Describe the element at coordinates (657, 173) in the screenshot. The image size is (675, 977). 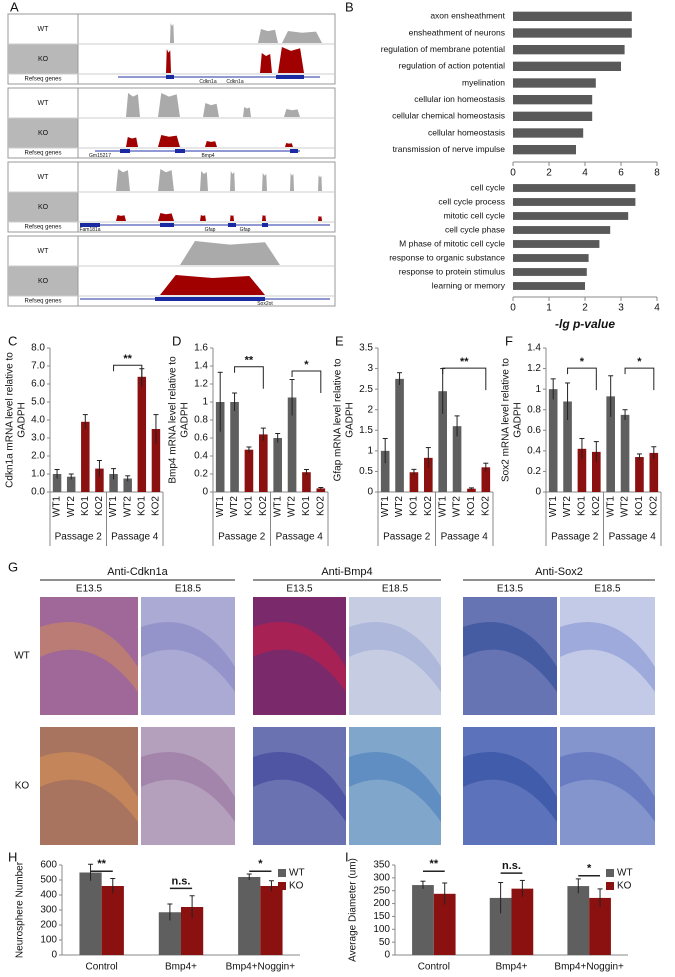
I see `x-tick-label: 8` at that location.